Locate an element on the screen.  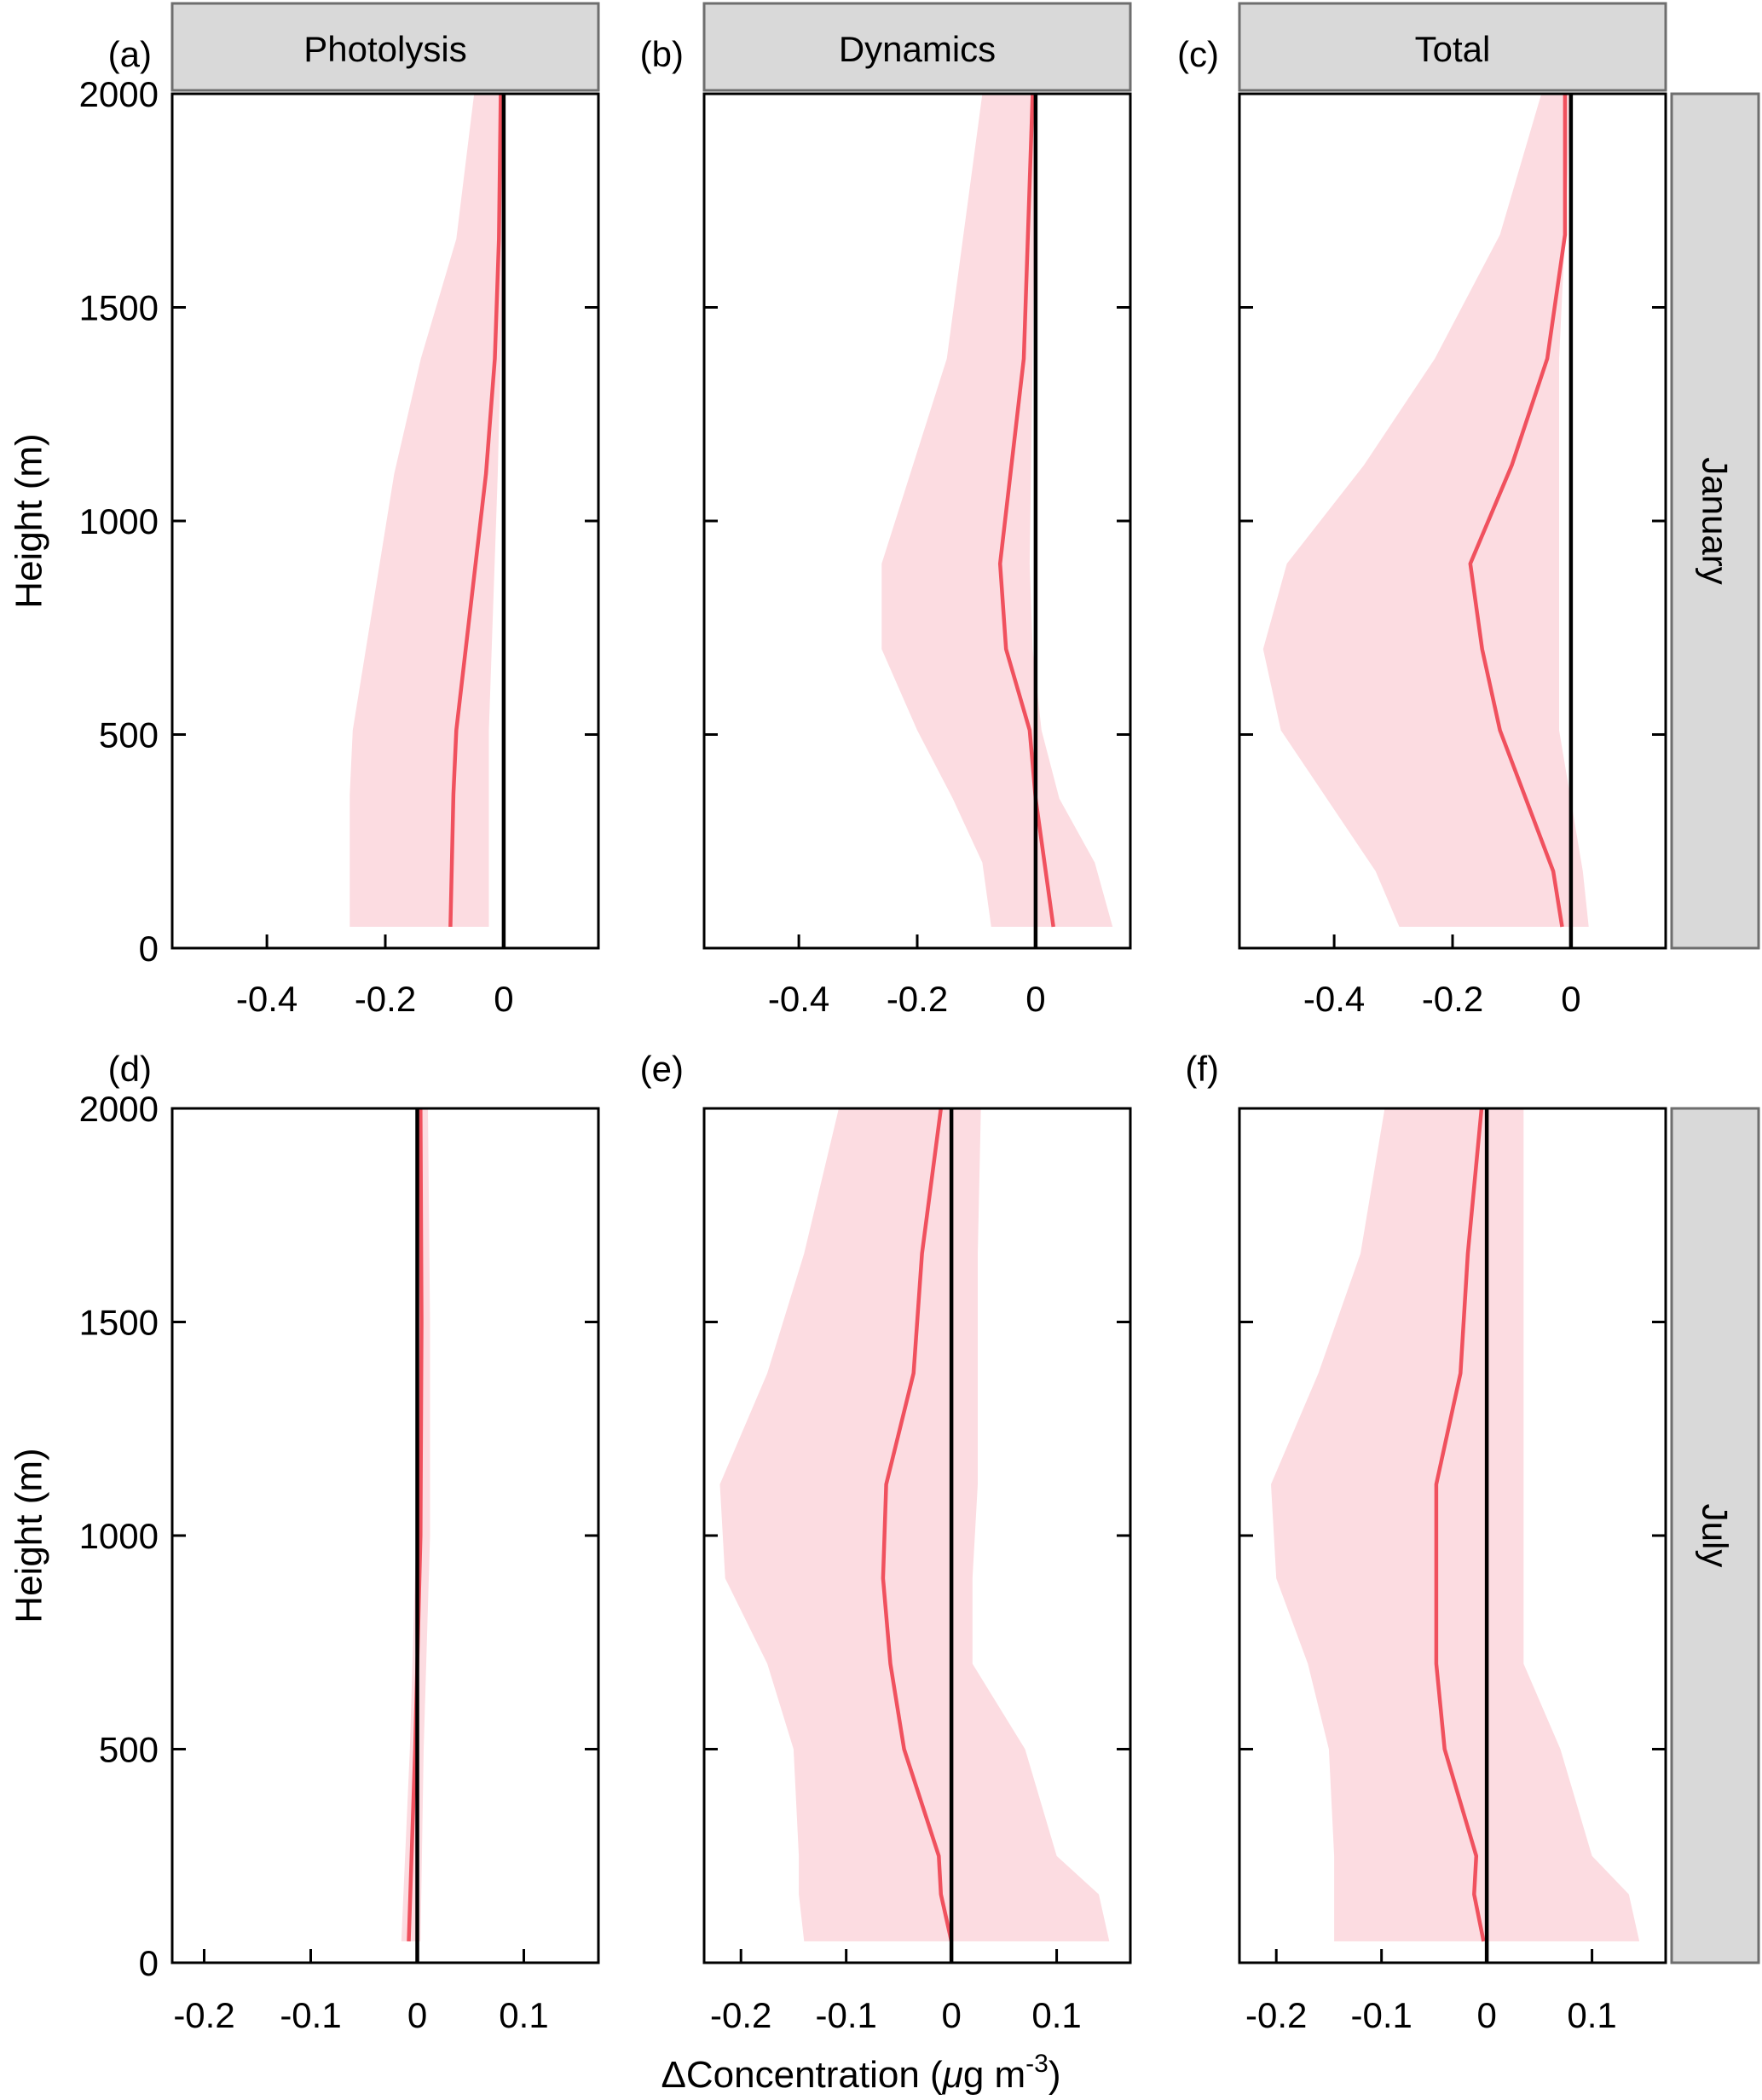
column-header-label: Photolysis is located at coordinates (384, 49).